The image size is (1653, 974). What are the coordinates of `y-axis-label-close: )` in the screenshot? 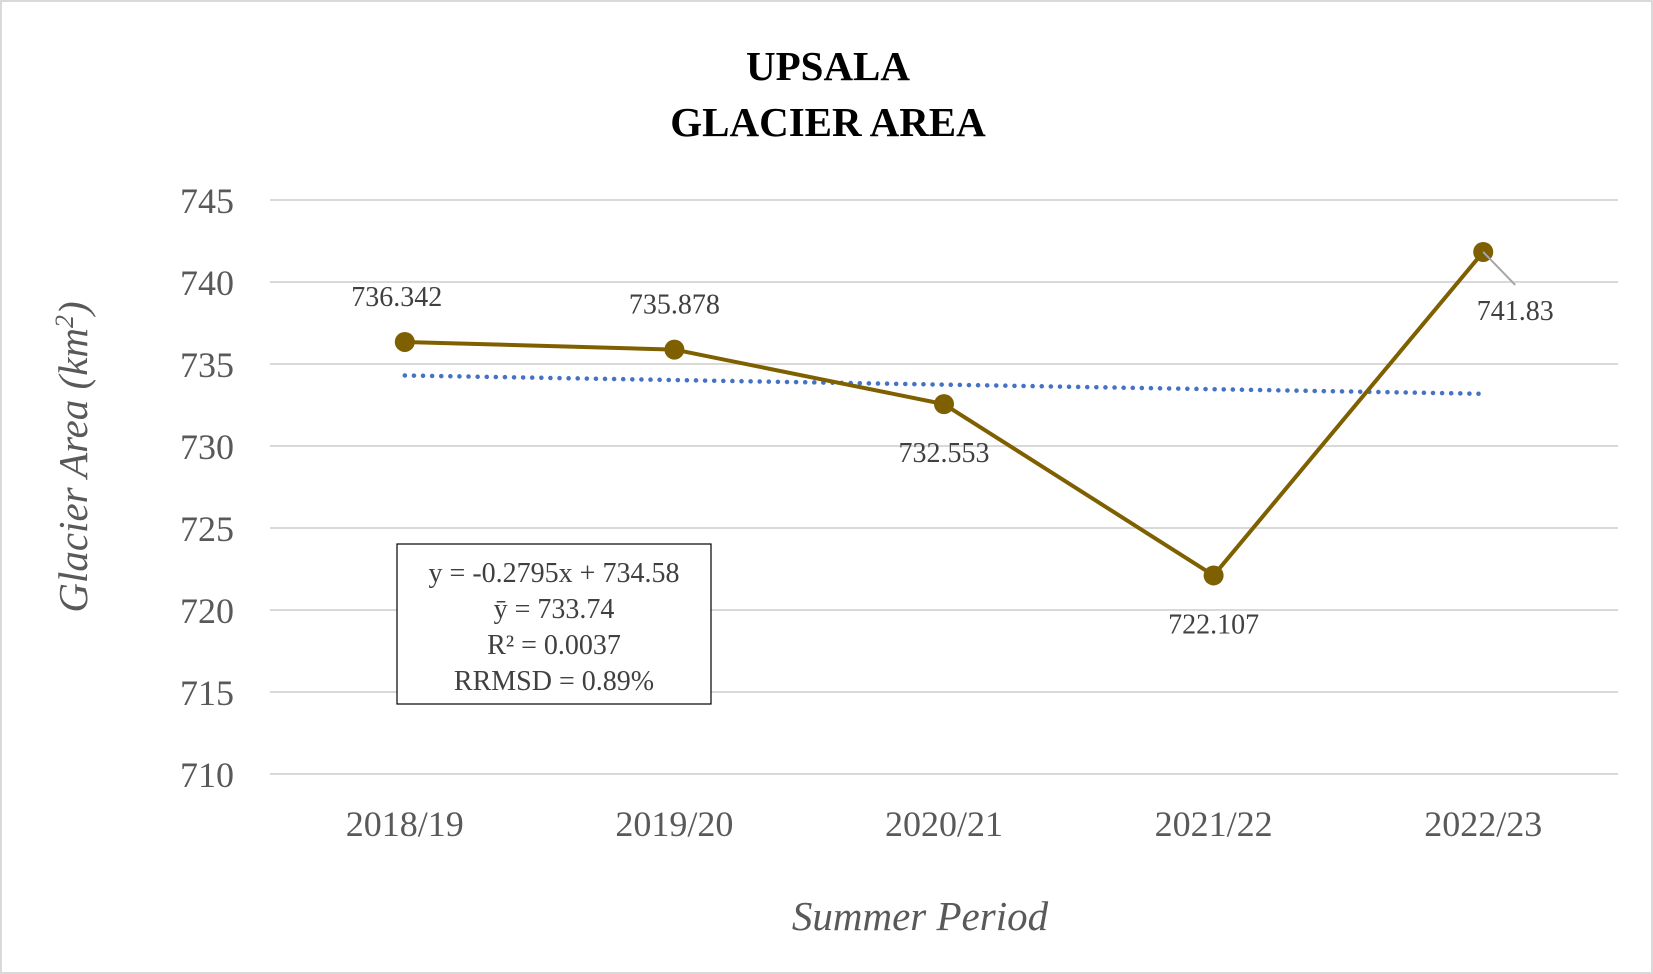 It's located at (73, 309).